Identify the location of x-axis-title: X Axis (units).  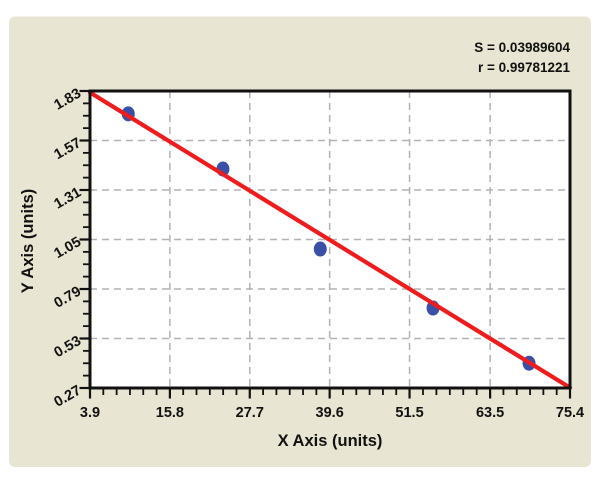
(330, 441).